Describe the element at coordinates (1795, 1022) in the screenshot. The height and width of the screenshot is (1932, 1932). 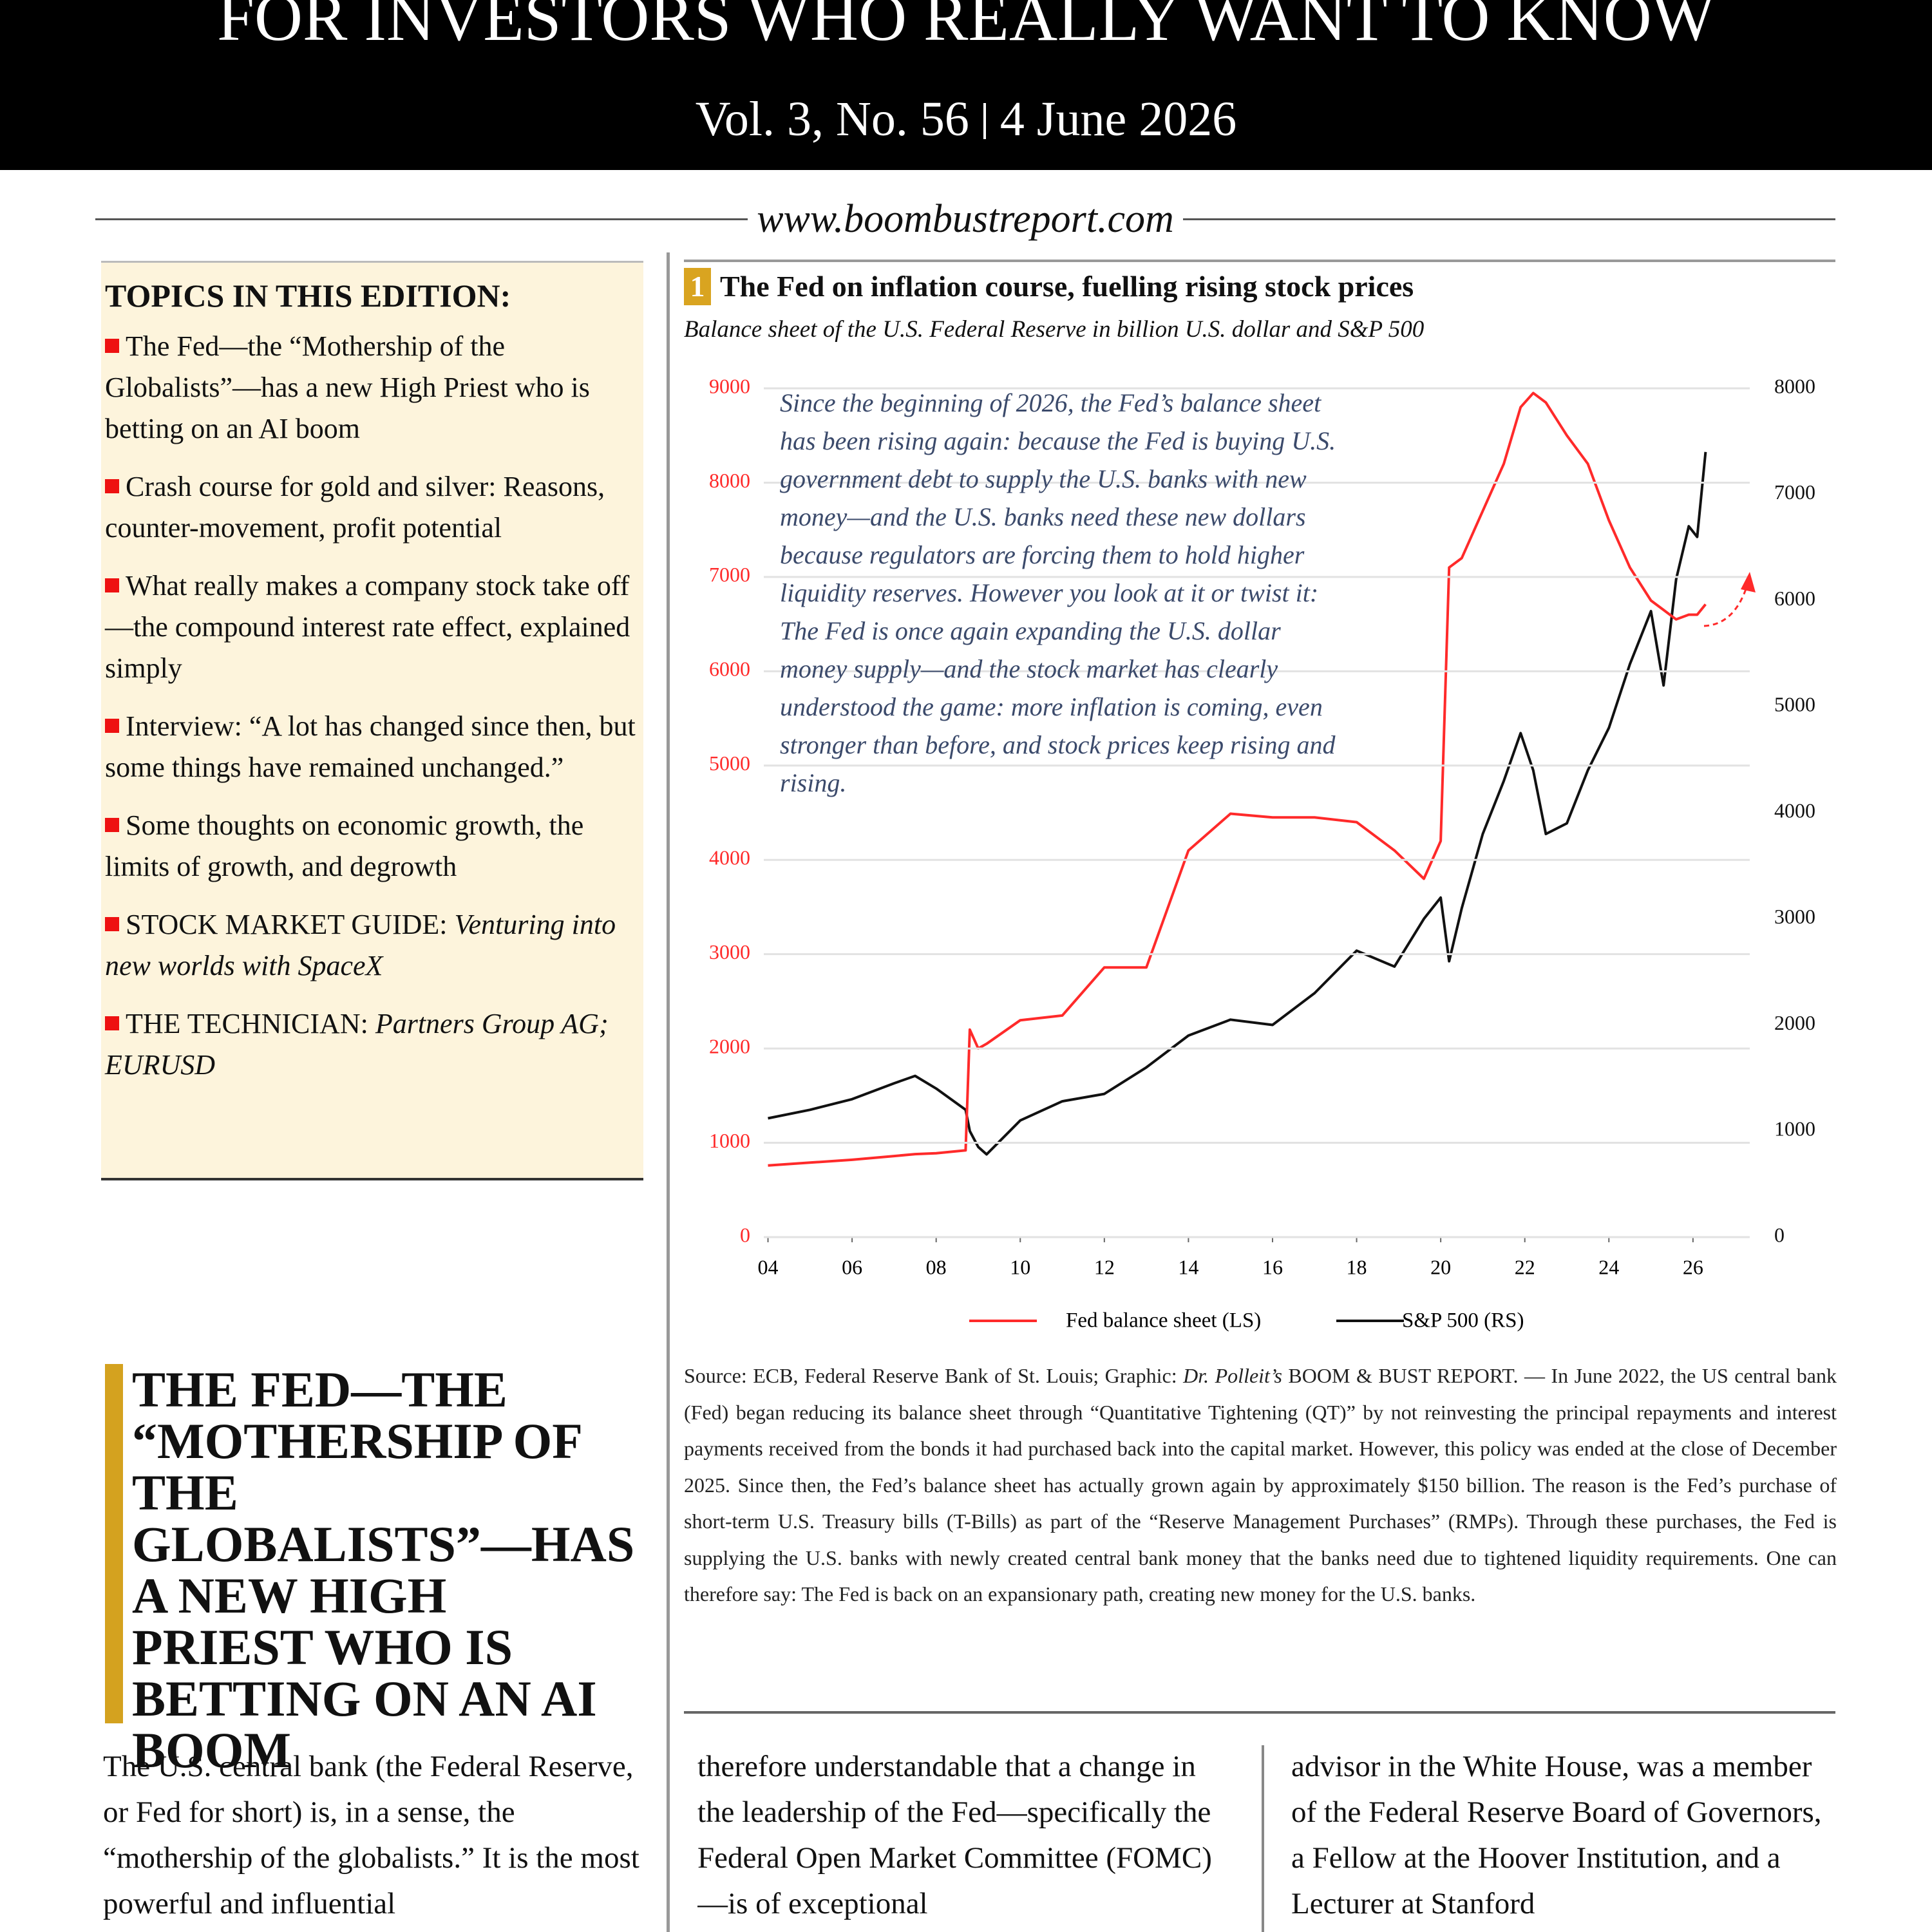
I see `y2-tick-label: 2000` at that location.